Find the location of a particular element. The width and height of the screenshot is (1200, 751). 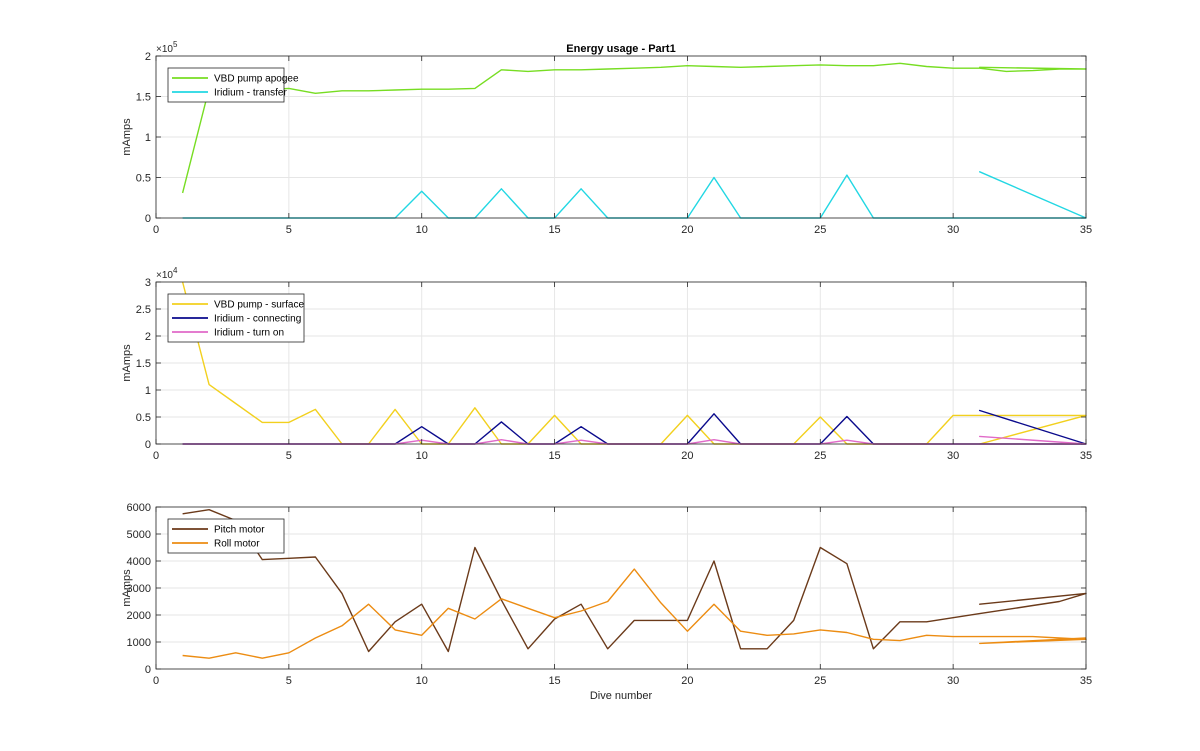

y-exponent-label: ×10⁴ is located at coordinates (167, 273).